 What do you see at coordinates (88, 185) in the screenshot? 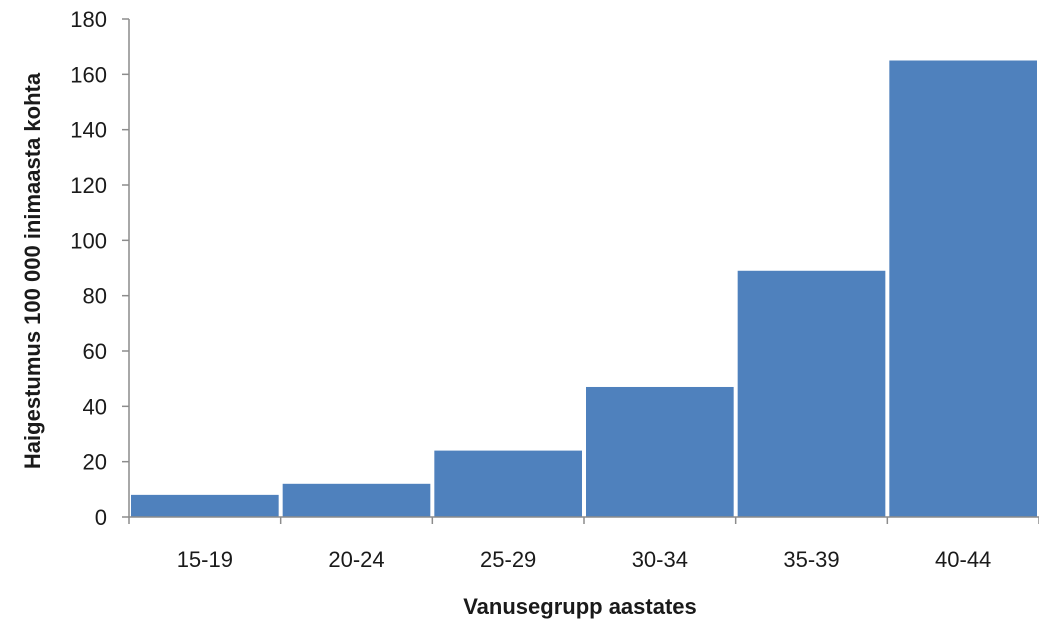
I see `y-tick-label: 120` at bounding box center [88, 185].